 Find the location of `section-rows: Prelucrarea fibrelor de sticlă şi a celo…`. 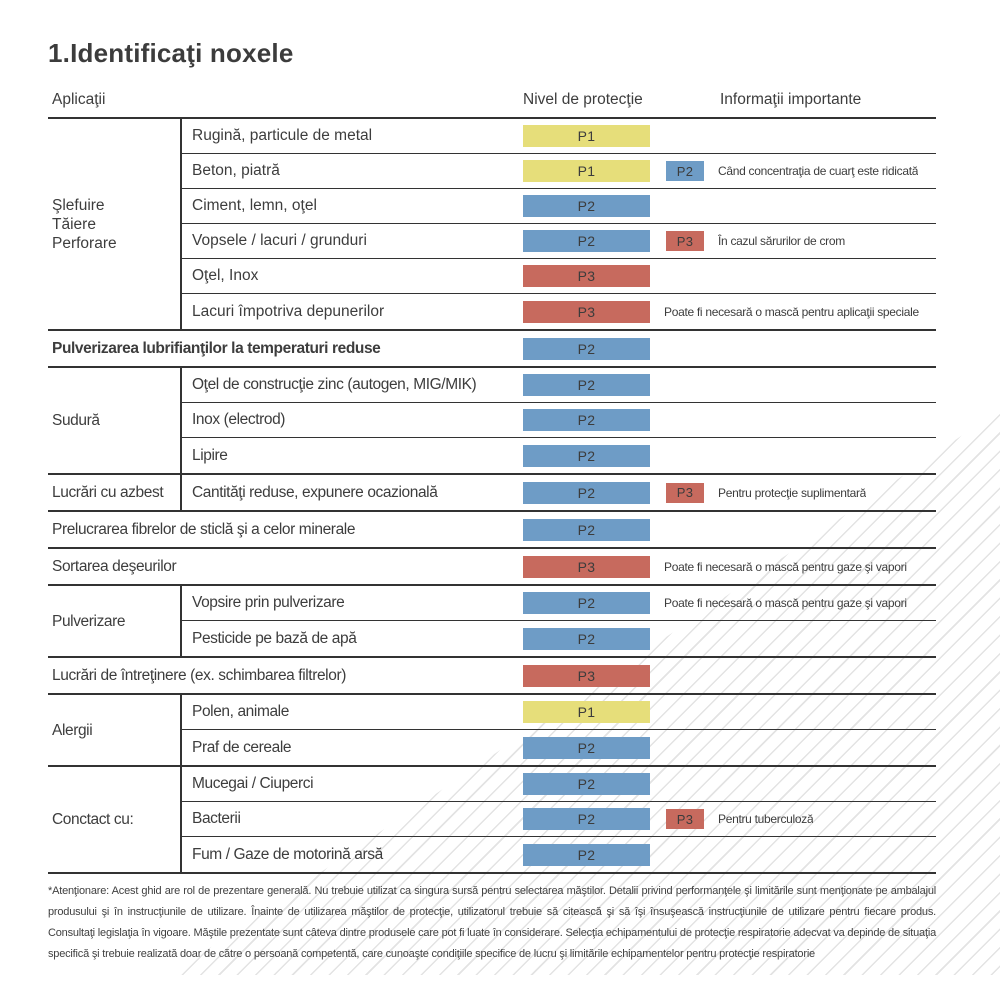

section-rows: Prelucrarea fibrelor de sticlă şi a celo… is located at coordinates (492, 529).